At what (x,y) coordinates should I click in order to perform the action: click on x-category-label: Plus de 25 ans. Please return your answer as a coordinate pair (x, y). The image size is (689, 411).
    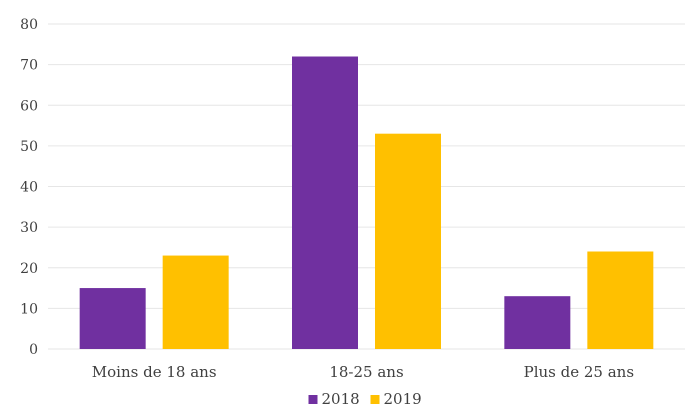
    Looking at the image, I should click on (579, 372).